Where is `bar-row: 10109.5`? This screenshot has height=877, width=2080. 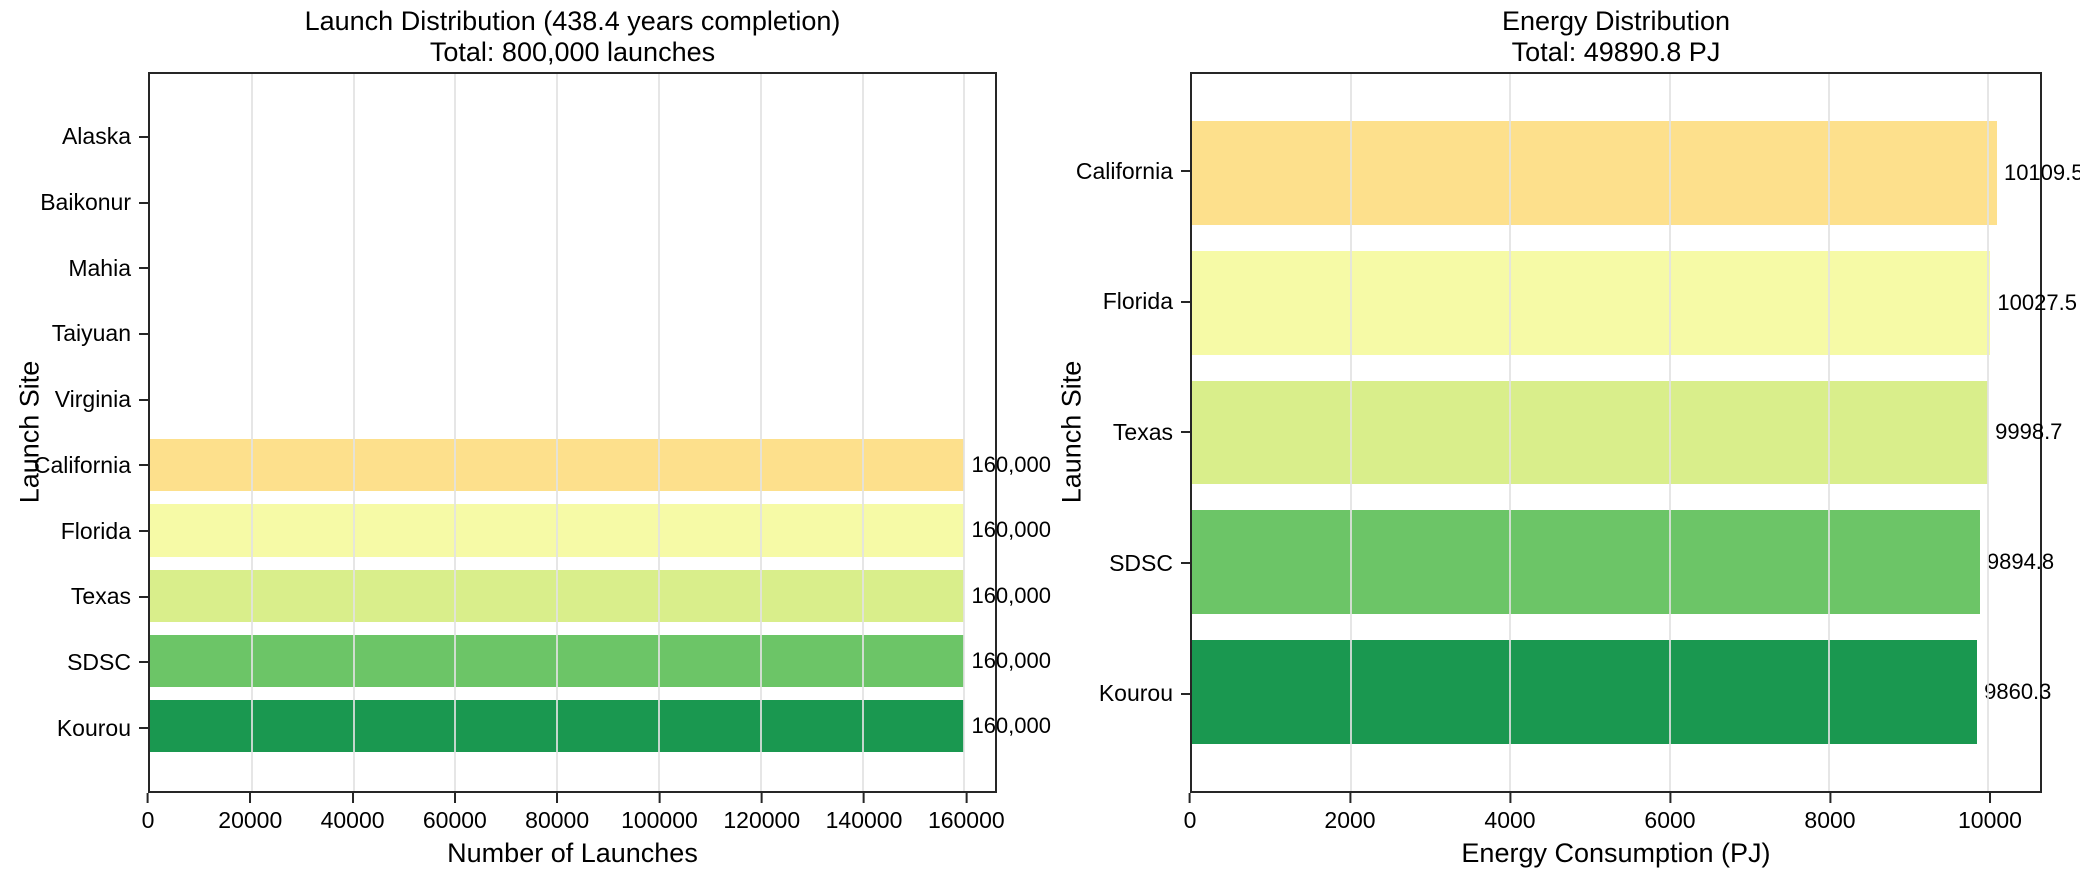 bar-row: 10109.5 is located at coordinates (1636, 173).